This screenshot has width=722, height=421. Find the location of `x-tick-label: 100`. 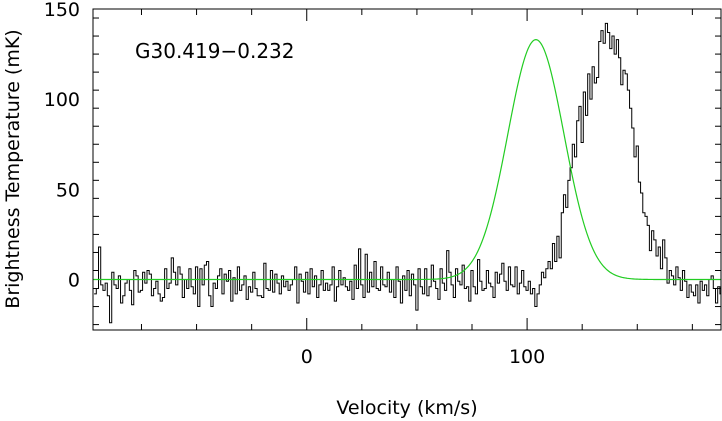

x-tick-label: 100 is located at coordinates (527, 357).